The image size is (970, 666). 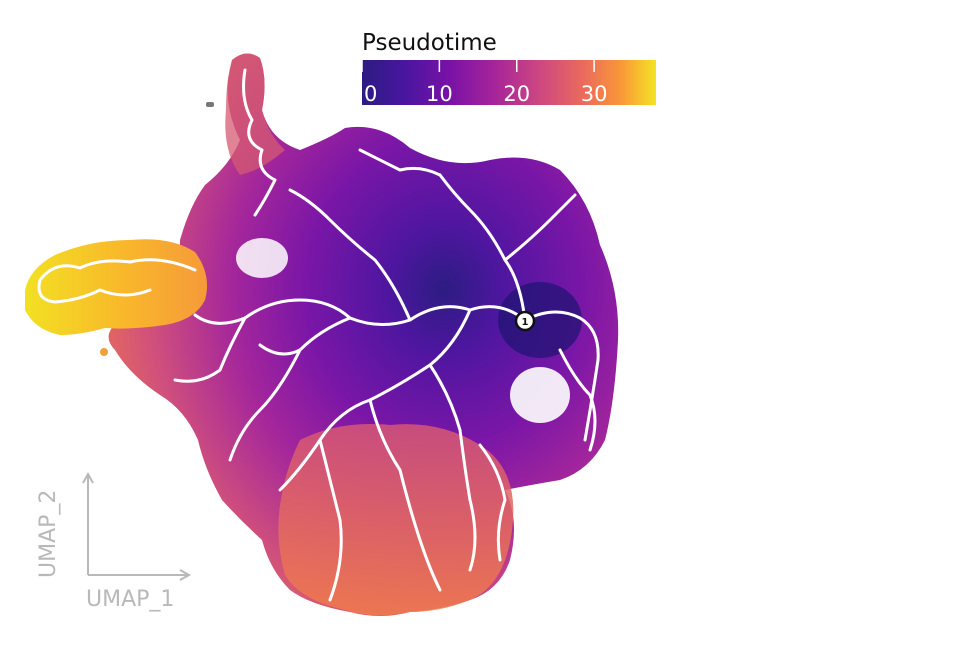 I want to click on hole-upper, so click(x=262, y=258).